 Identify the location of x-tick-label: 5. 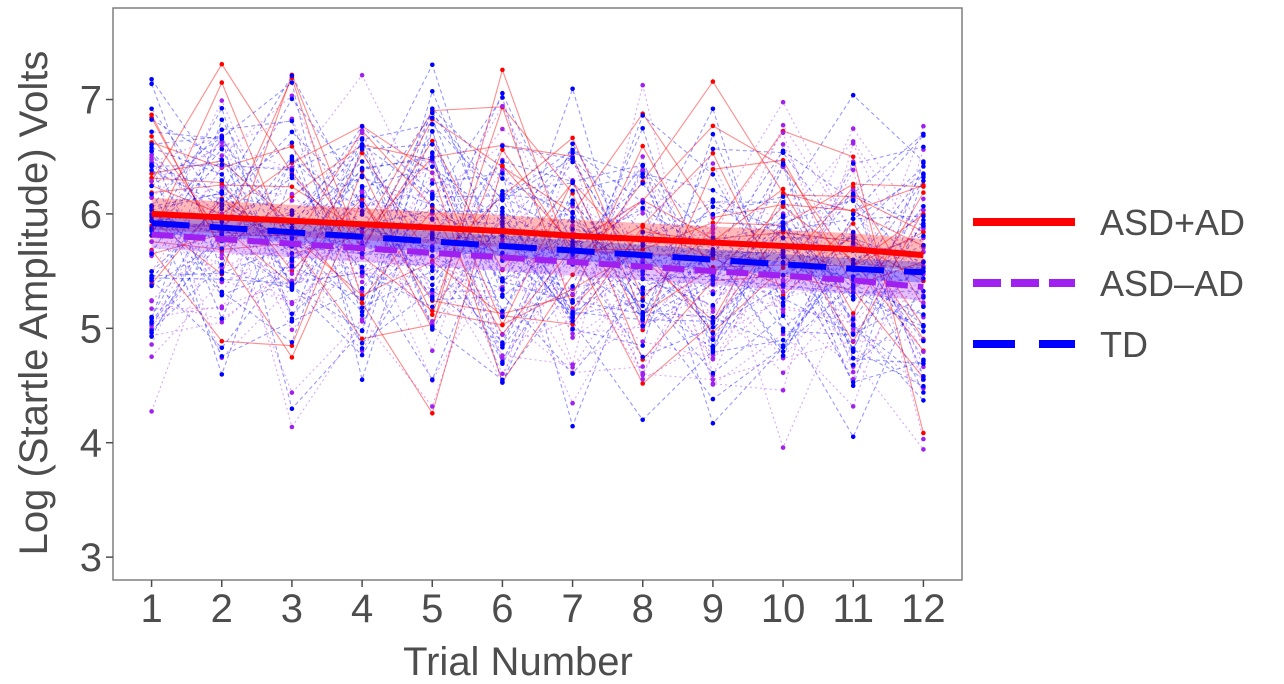
(432, 609).